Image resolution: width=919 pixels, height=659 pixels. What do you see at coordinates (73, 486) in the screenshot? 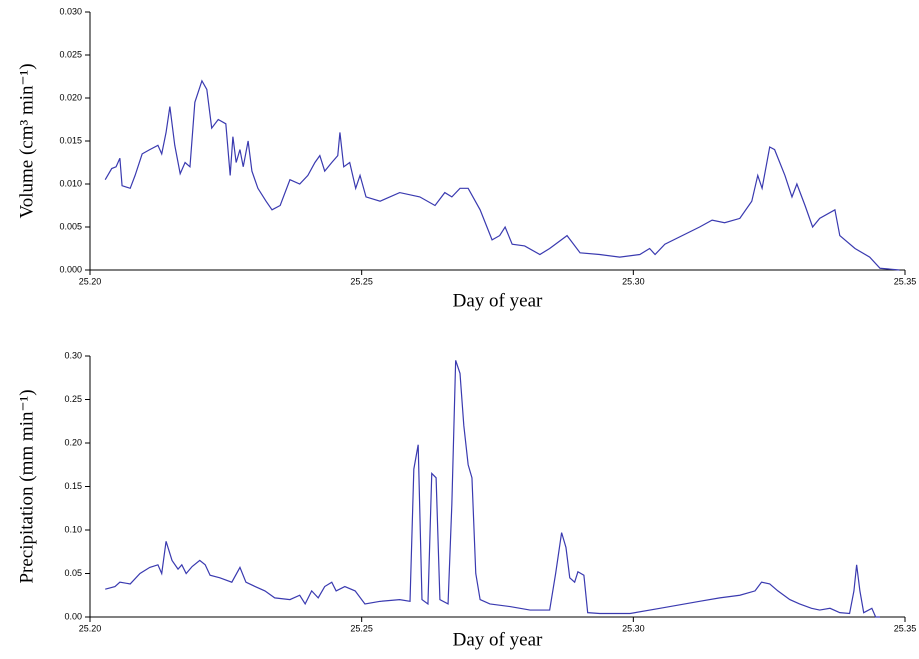
I see `y-tick-label: 0.15` at bounding box center [73, 486].